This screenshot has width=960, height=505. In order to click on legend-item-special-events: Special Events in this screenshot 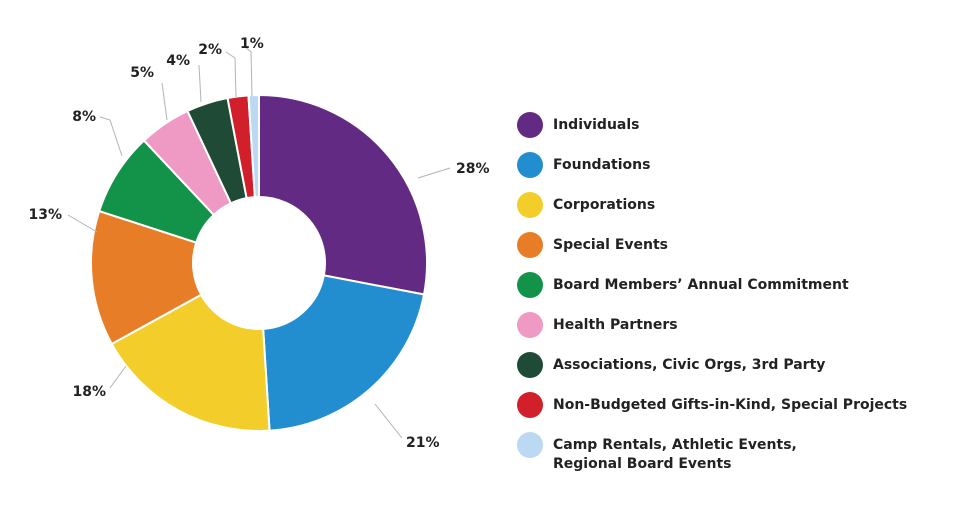, I will do `click(592, 245)`.